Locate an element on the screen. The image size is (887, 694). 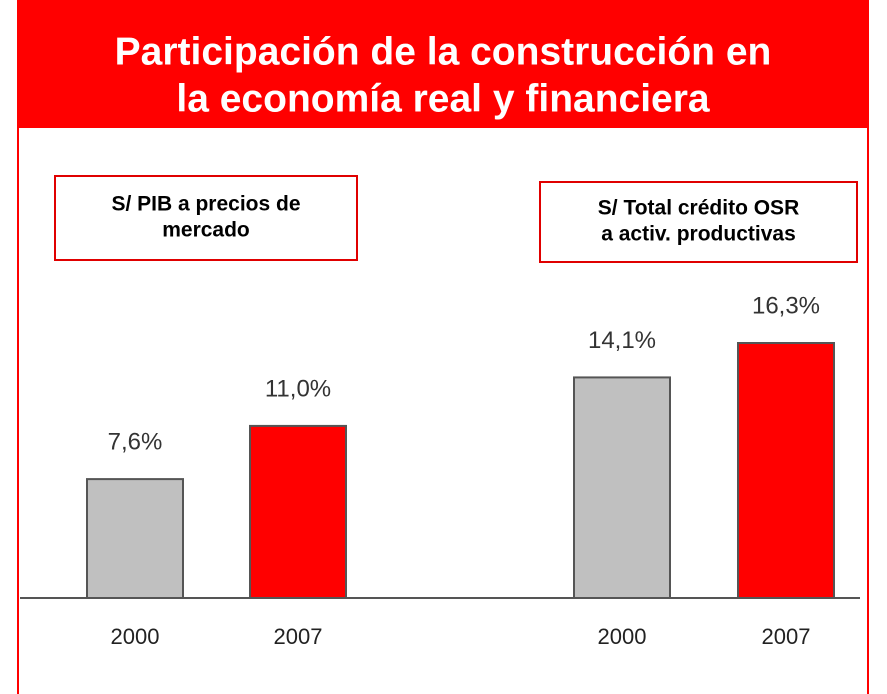
data-label: 11,0% is located at coordinates (298, 388).